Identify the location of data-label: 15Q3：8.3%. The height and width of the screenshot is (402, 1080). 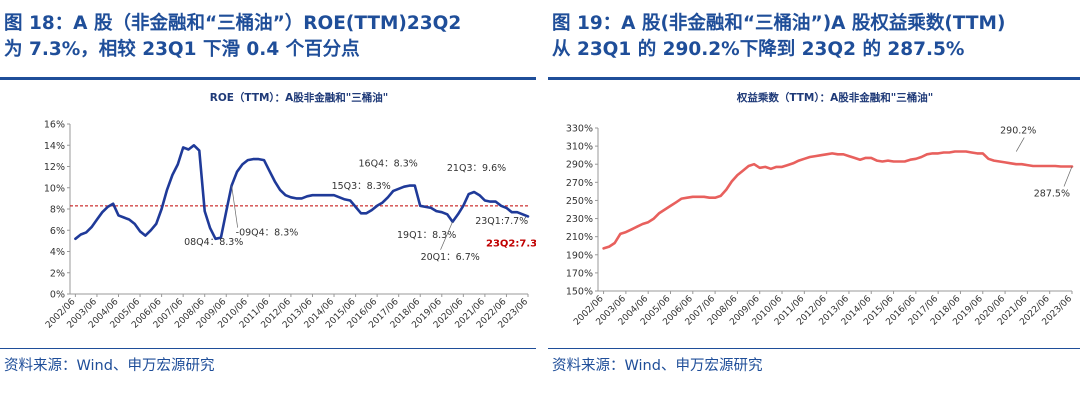
(361, 186).